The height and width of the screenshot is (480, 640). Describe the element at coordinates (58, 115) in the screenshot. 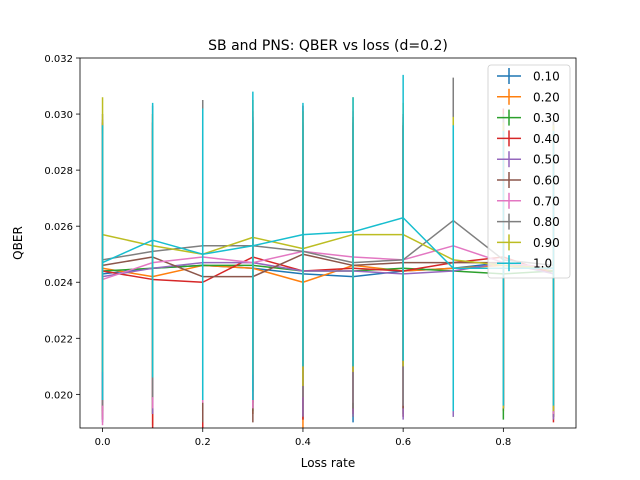

I see `y-tick-label: 0.030` at that location.